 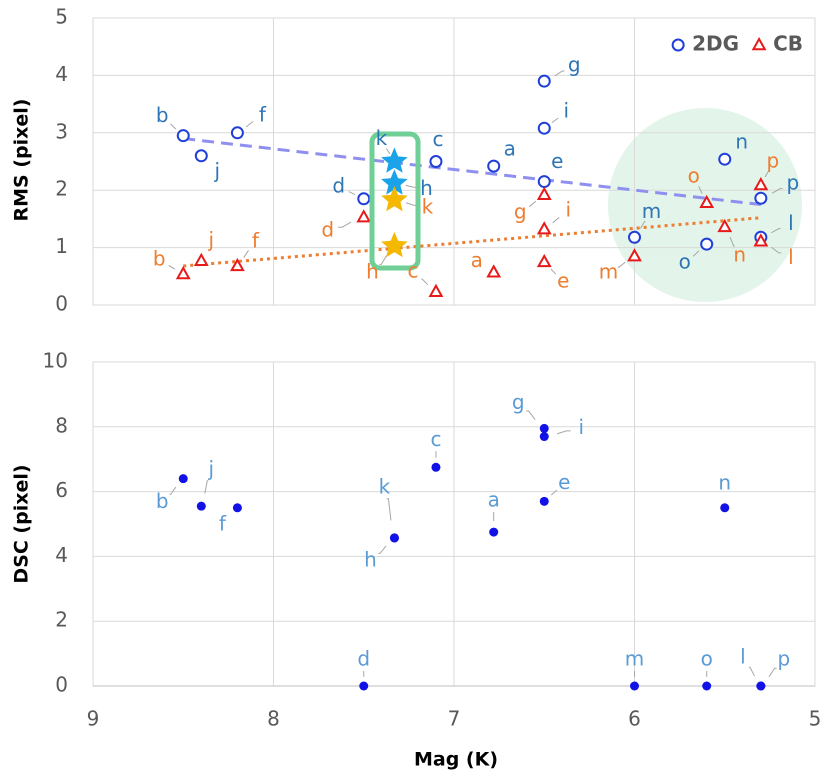 I want to click on x-axis-title: Mag (K), so click(x=456, y=760).